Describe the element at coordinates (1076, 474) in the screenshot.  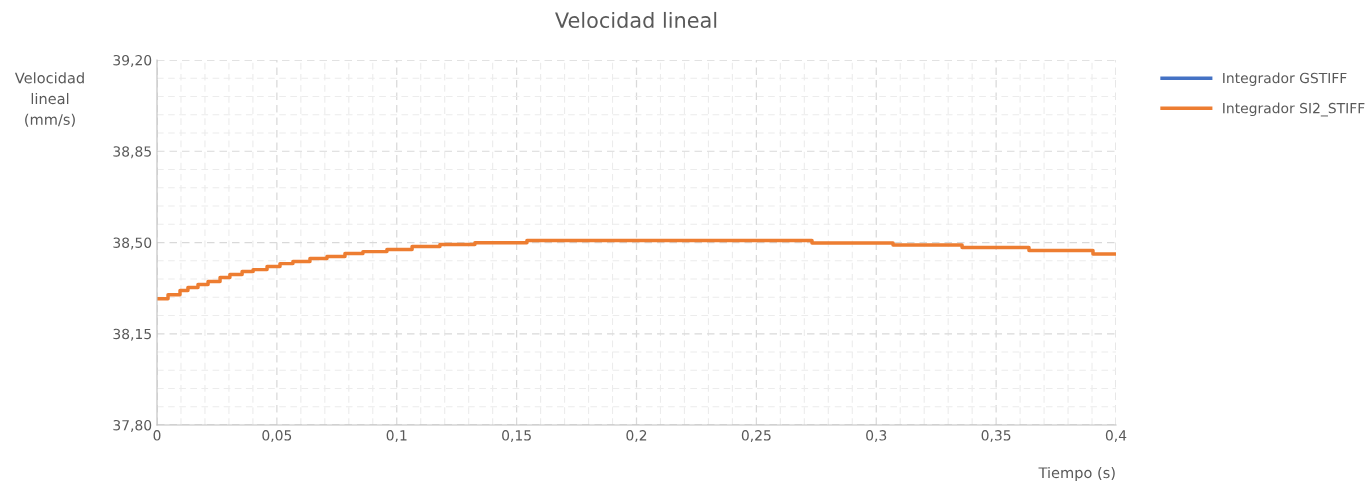
I see `x-axis-title: Tiempo (s)` at that location.